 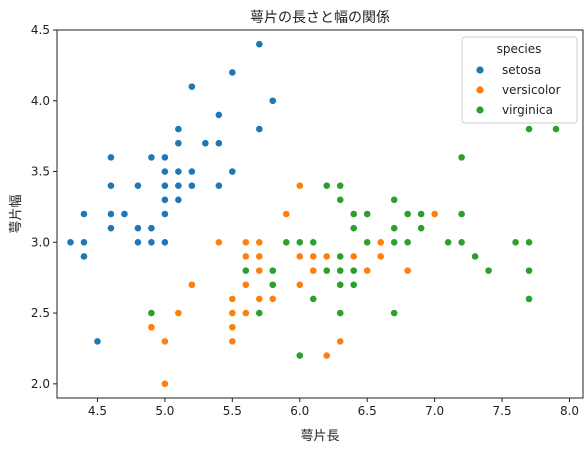 What do you see at coordinates (319, 436) in the screenshot?
I see `x-axis-title: 萼片長` at bounding box center [319, 436].